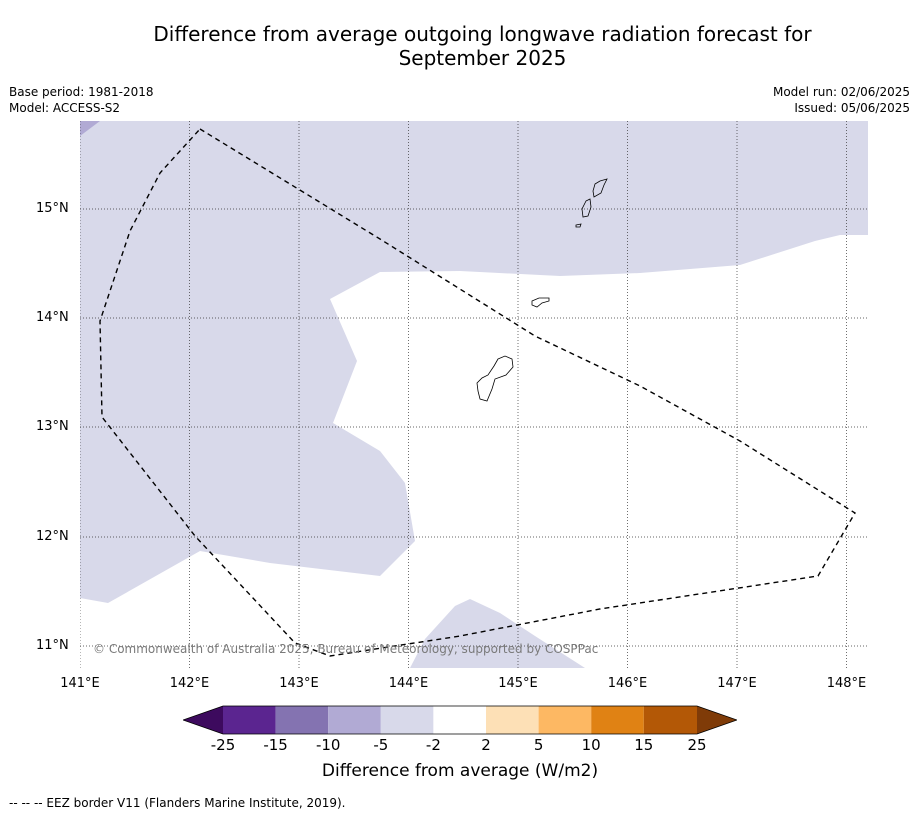 This screenshot has width=919, height=816. What do you see at coordinates (328, 745) in the screenshot?
I see `colorbar-tick-3: -10` at bounding box center [328, 745].